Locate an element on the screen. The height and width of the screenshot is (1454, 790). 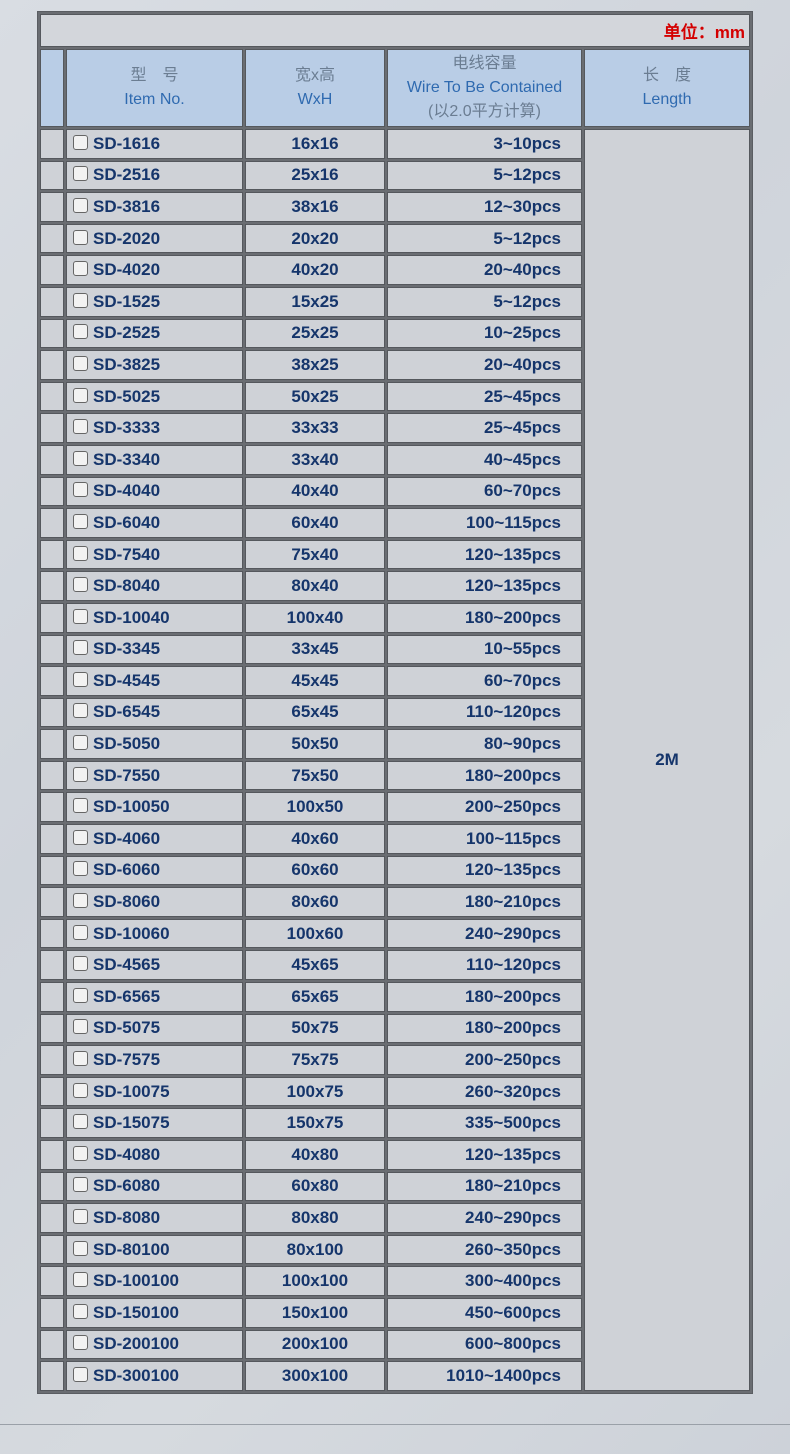
size-cell: 100x75 is located at coordinates (315, 1091).